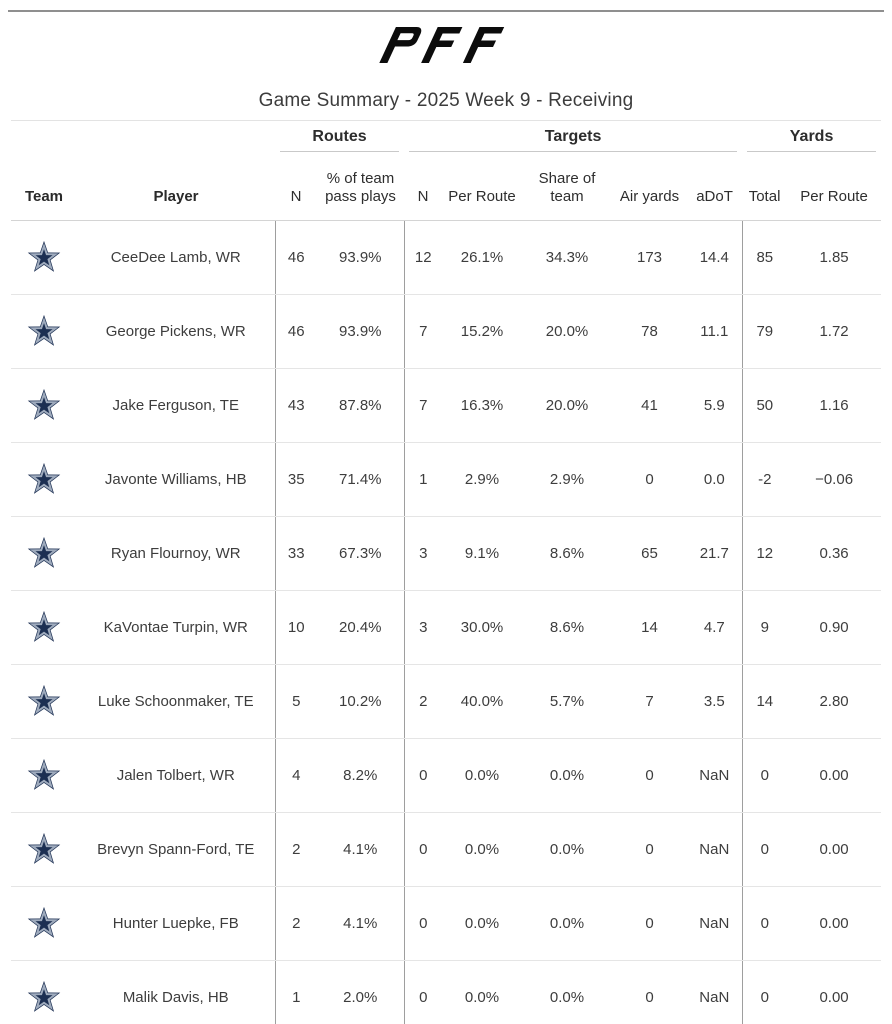 This screenshot has height=1024, width=892. I want to click on yards-total-cell: 12, so click(764, 553).